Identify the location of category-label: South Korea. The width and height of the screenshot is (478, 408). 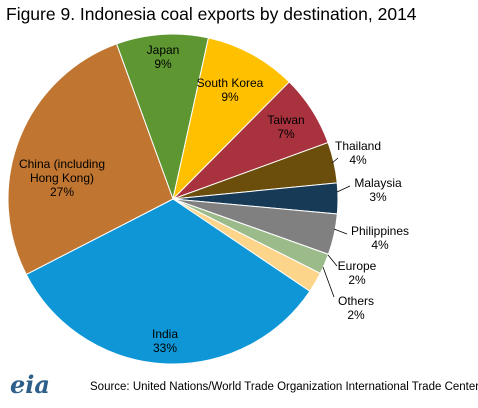
(230, 83).